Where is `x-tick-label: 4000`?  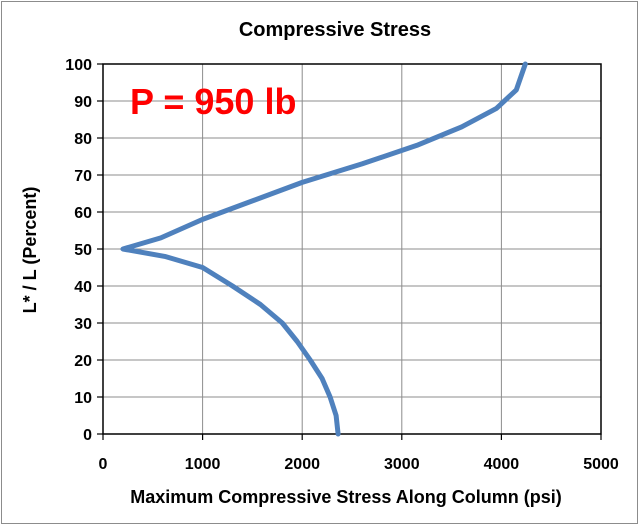
x-tick-label: 4000 is located at coordinates (502, 464).